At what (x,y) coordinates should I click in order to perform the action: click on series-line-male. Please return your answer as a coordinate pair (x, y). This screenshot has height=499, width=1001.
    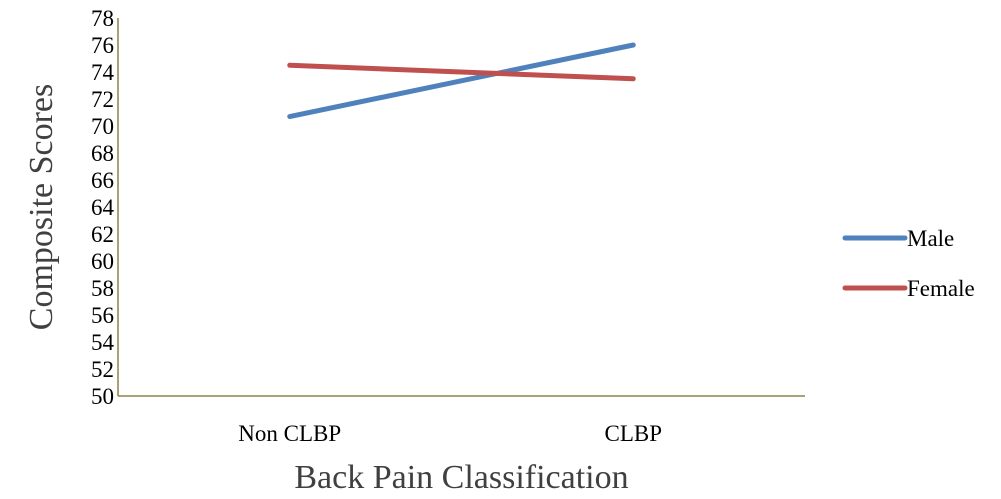
    Looking at the image, I should click on (461, 81).